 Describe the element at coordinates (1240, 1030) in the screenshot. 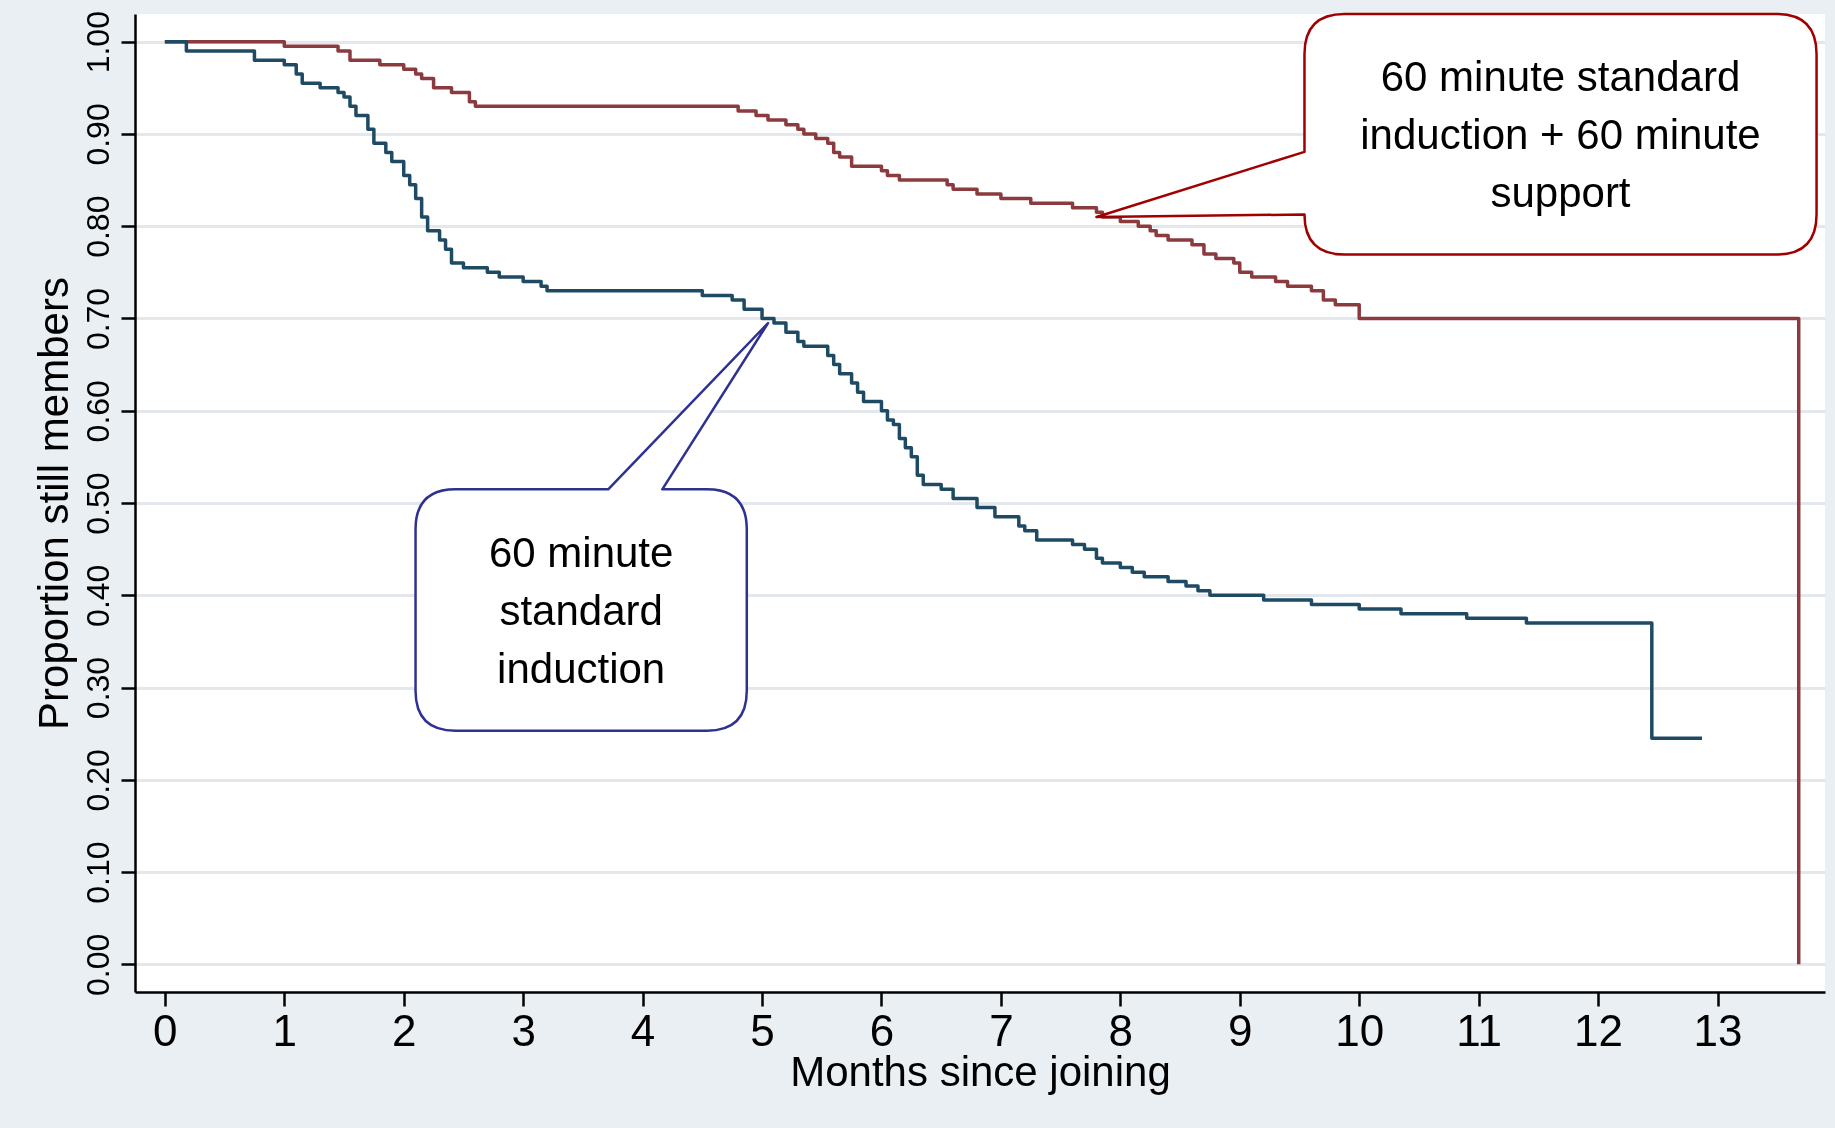

I see `x-tick-label: 9` at that location.